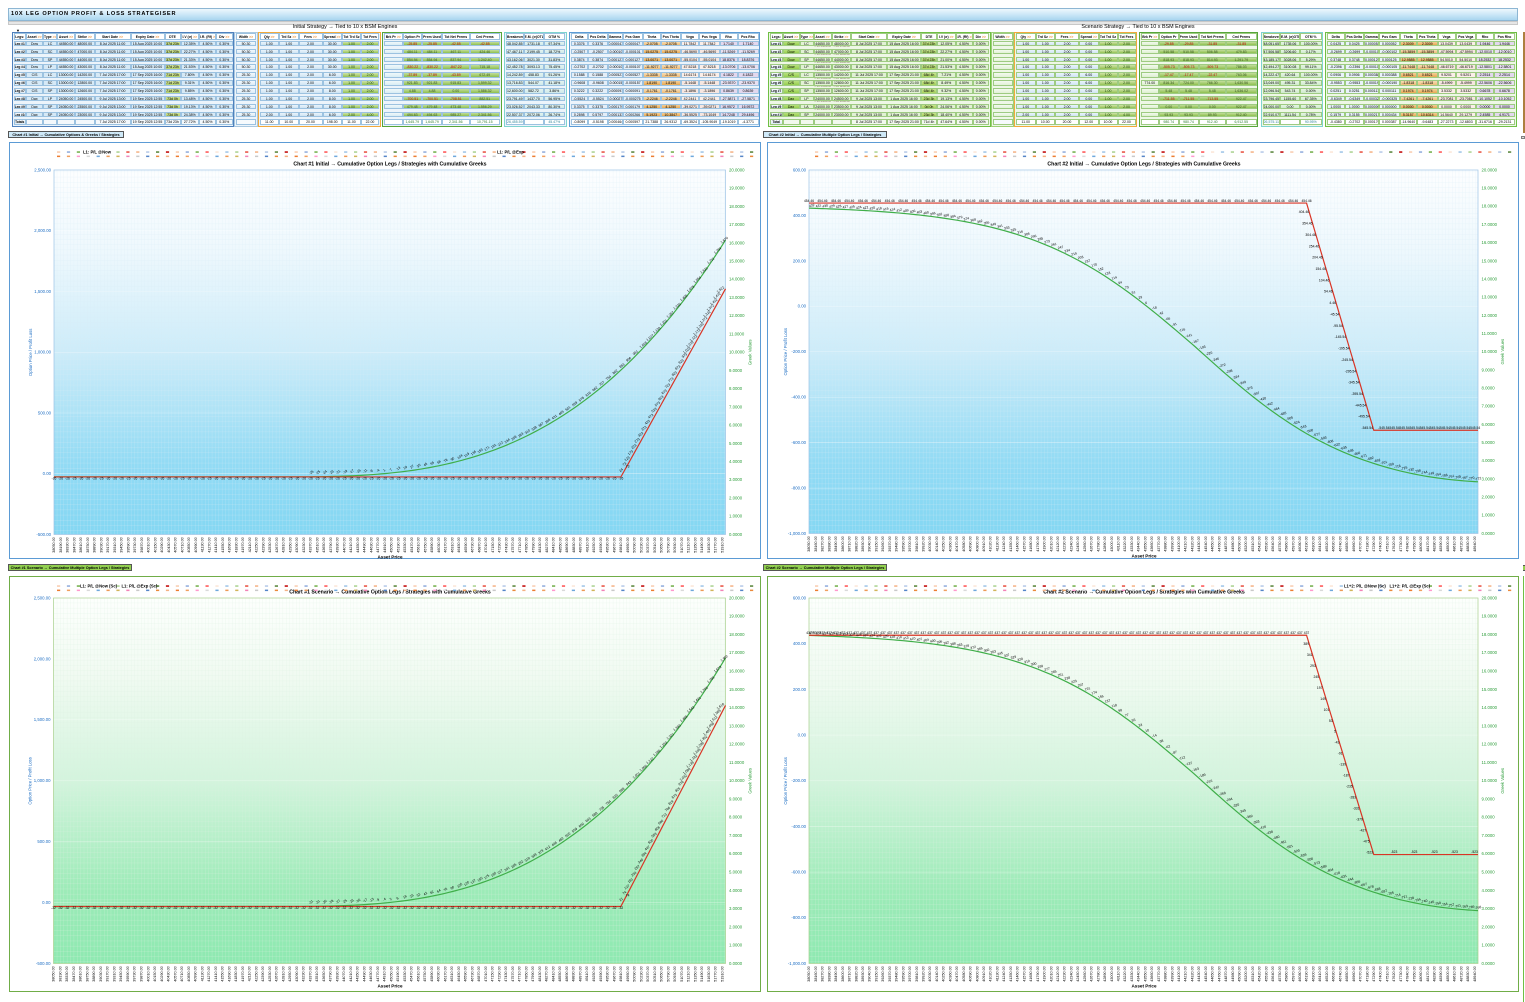 The height and width of the screenshot is (1002, 1525). Describe the element at coordinates (567, 544) in the screenshot. I see `svg-text: 48690.00` at that location.